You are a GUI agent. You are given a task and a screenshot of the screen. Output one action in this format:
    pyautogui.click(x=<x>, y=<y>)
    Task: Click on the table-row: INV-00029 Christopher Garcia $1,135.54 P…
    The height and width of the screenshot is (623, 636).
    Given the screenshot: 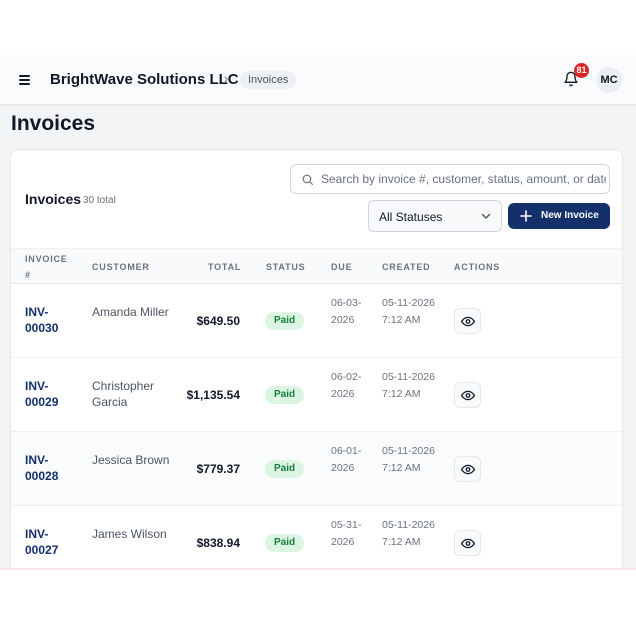 What is the action you would take?
    pyautogui.click(x=316, y=395)
    